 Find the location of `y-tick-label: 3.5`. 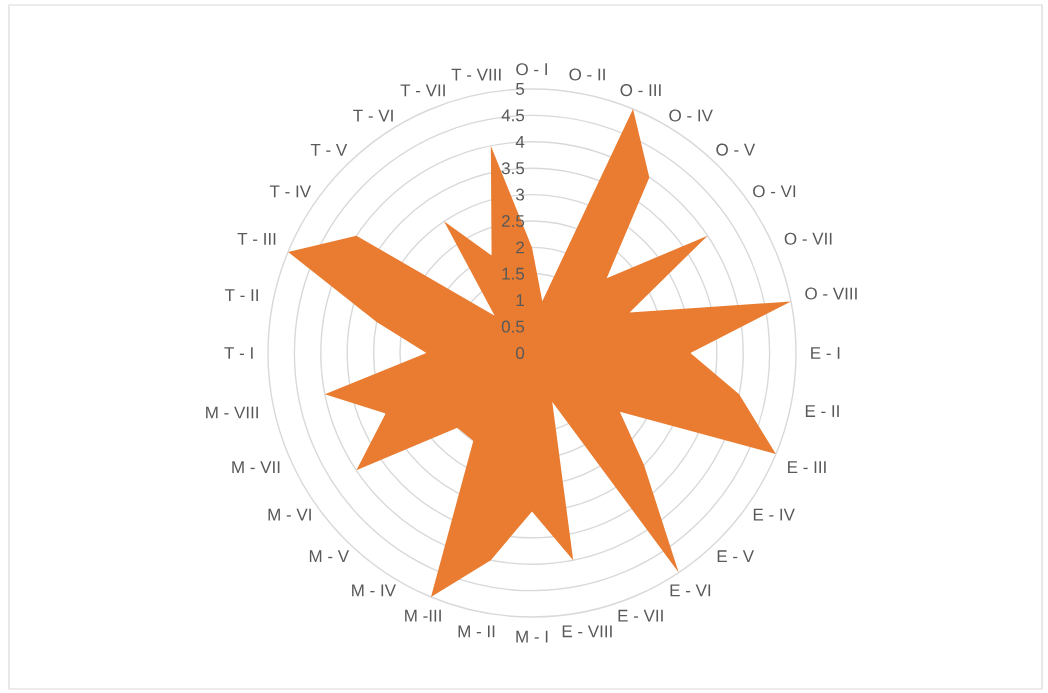

y-tick-label: 3.5 is located at coordinates (513, 168).